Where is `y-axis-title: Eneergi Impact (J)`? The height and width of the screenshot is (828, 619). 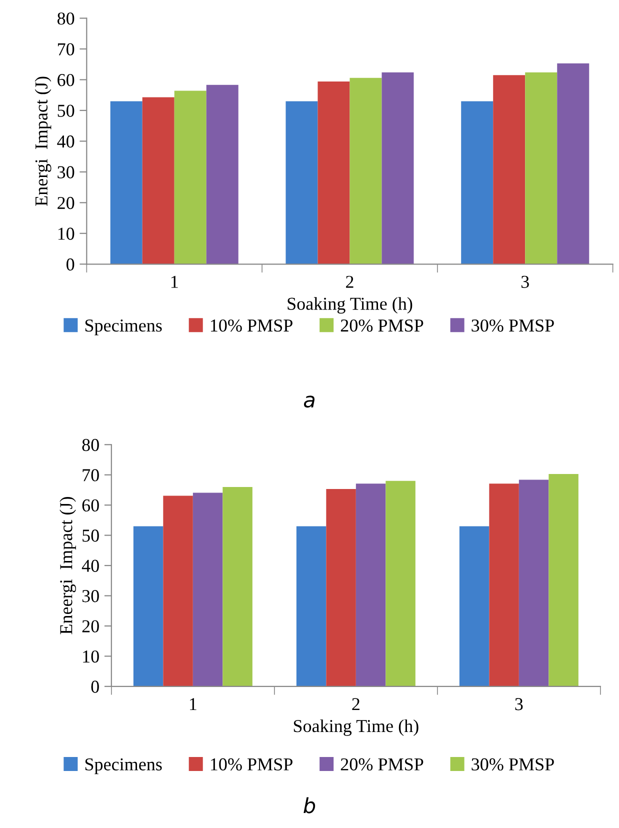
y-axis-title: Eneergi Impact (J) is located at coordinates (68, 565).